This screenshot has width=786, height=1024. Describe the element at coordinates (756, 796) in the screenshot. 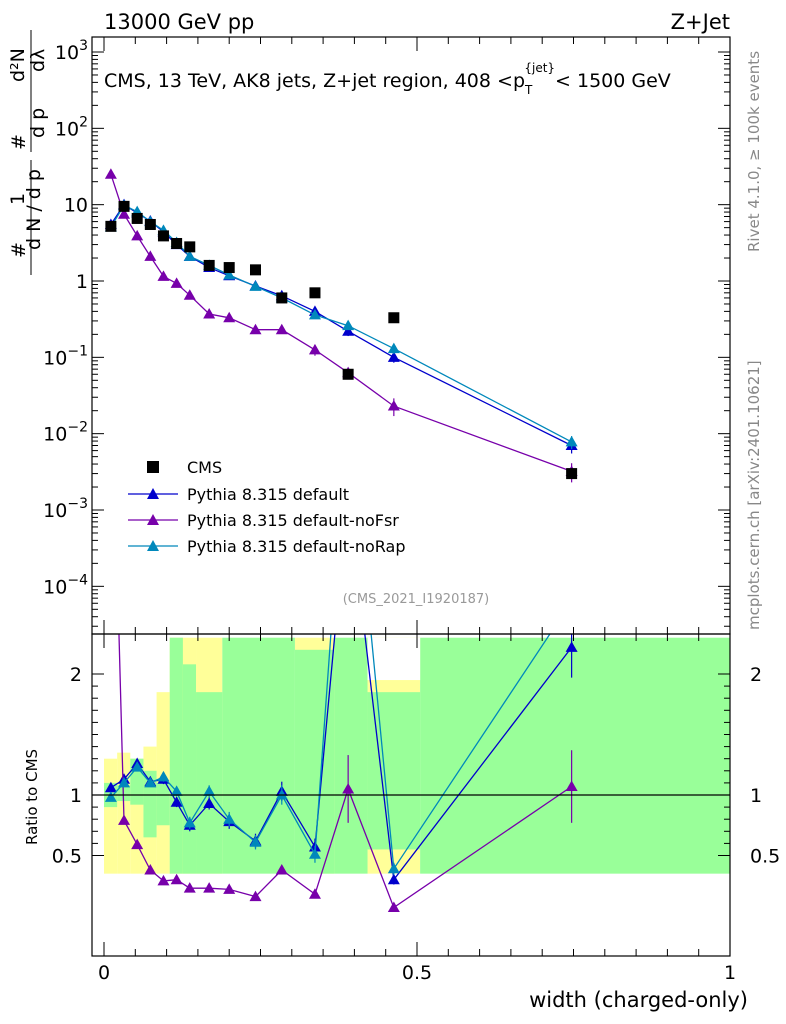

I see `ratio-ytick-label-right: 1` at that location.